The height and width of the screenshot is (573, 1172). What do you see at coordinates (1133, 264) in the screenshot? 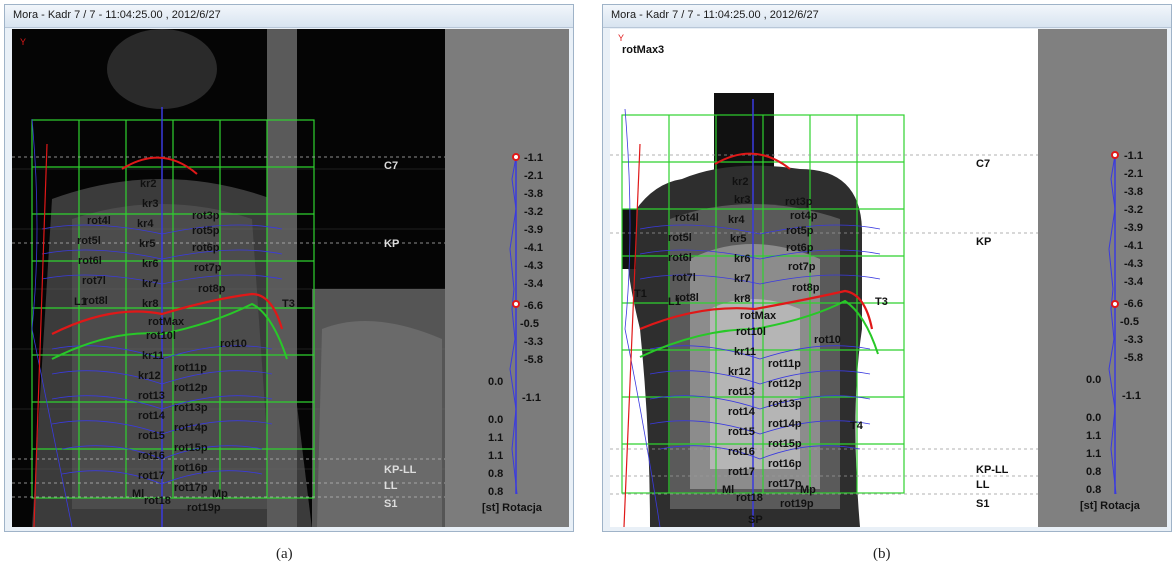
I see `plot-label: -4.3` at bounding box center [1133, 264].